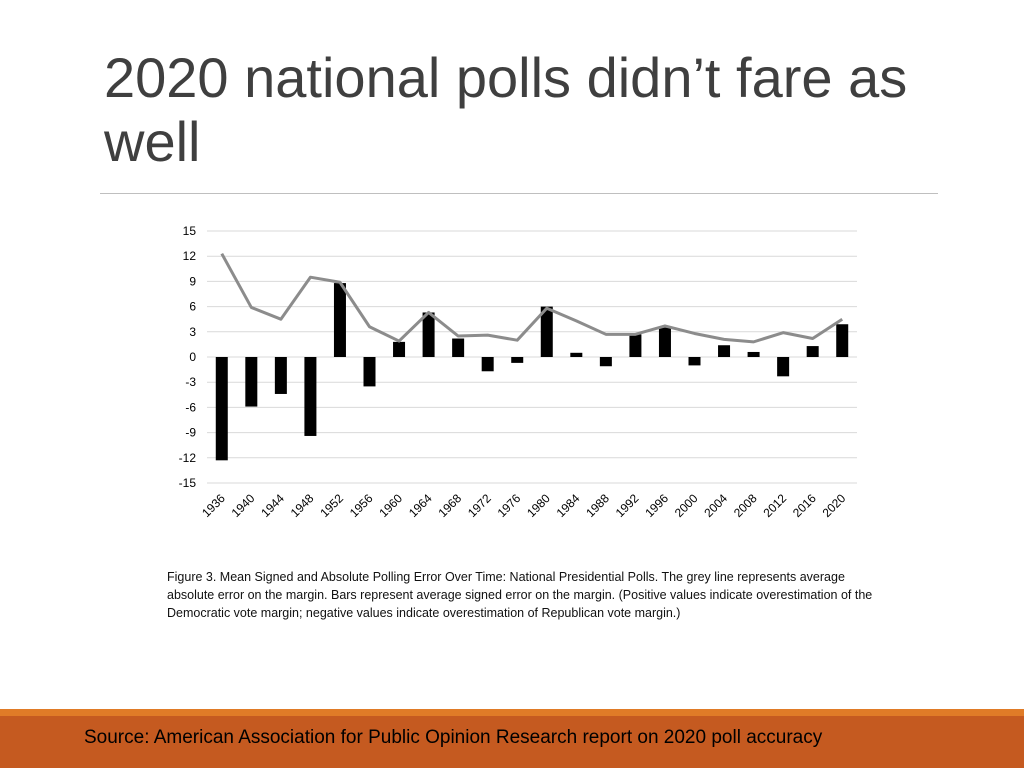  I want to click on x-tick-label: 1944, so click(272, 505).